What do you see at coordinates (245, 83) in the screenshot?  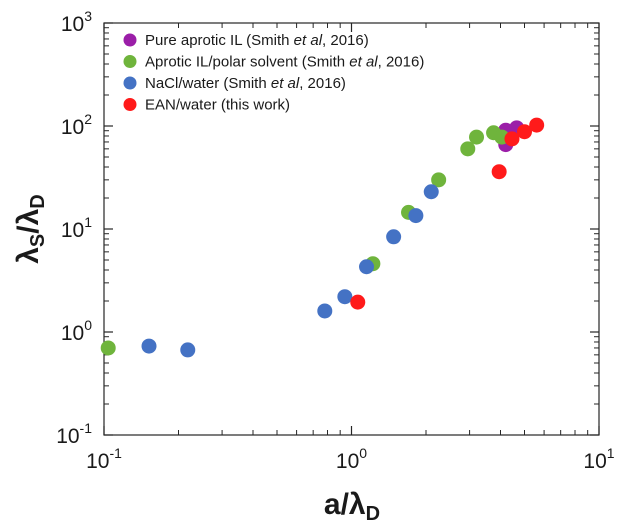 I see `legend-label: NaCl/water (Smith et al, 2016)` at bounding box center [245, 83].